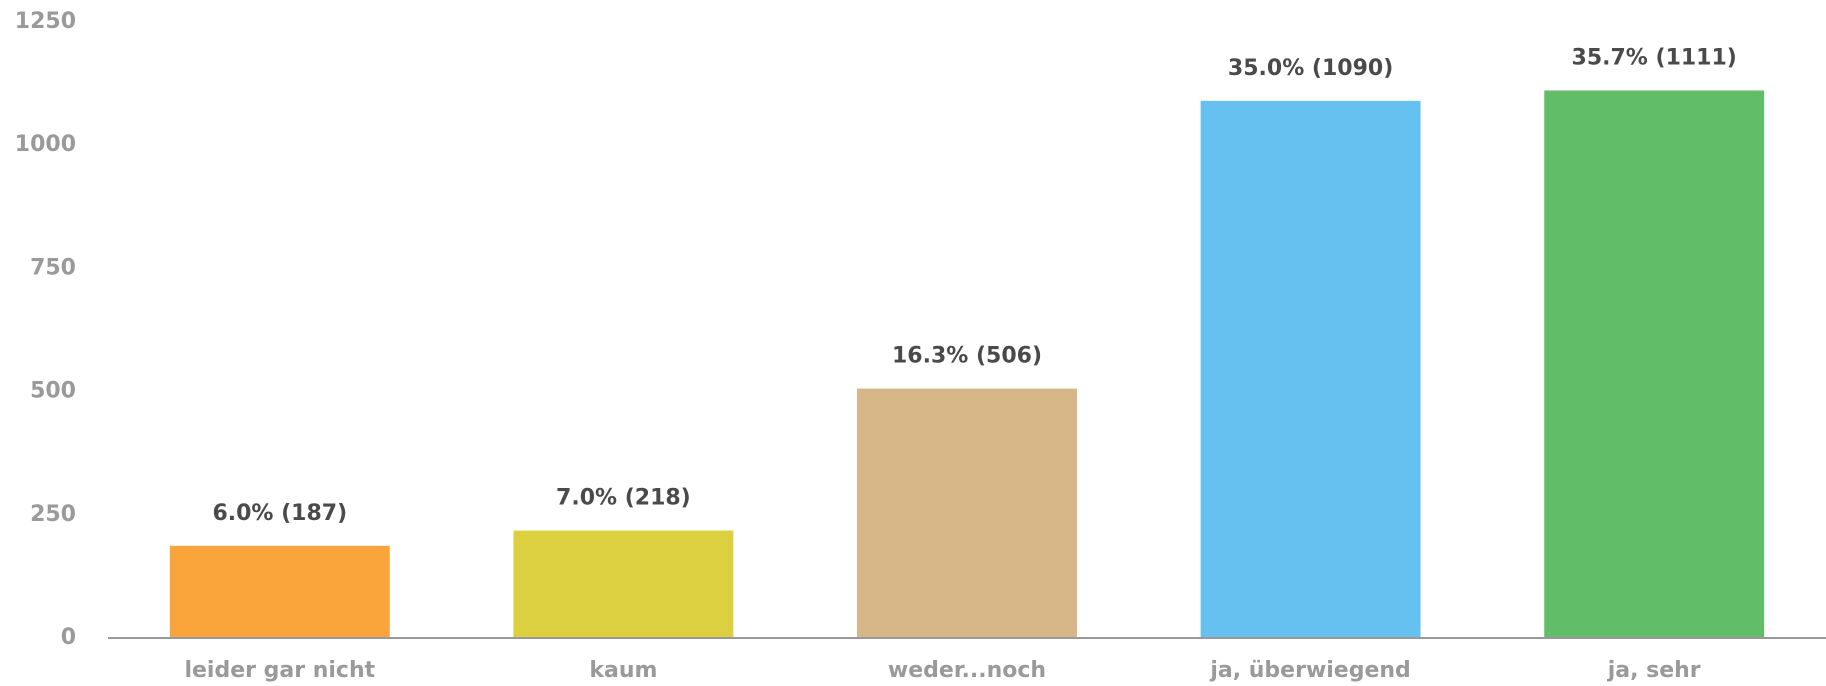  What do you see at coordinates (53, 267) in the screenshot?
I see `y-tick-label: 750` at bounding box center [53, 267].